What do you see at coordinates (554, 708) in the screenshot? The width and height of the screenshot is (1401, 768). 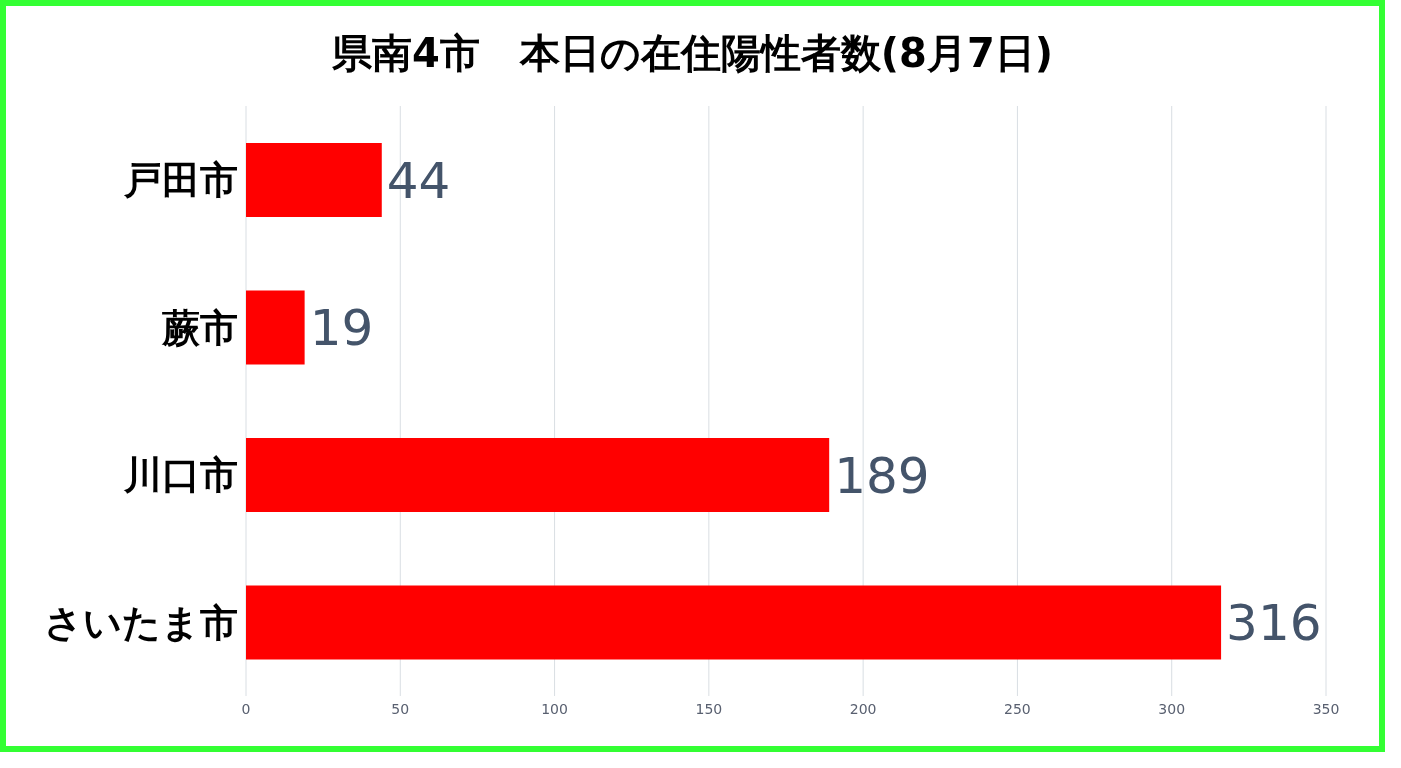 I see `x-tick-label: 100` at bounding box center [554, 708].